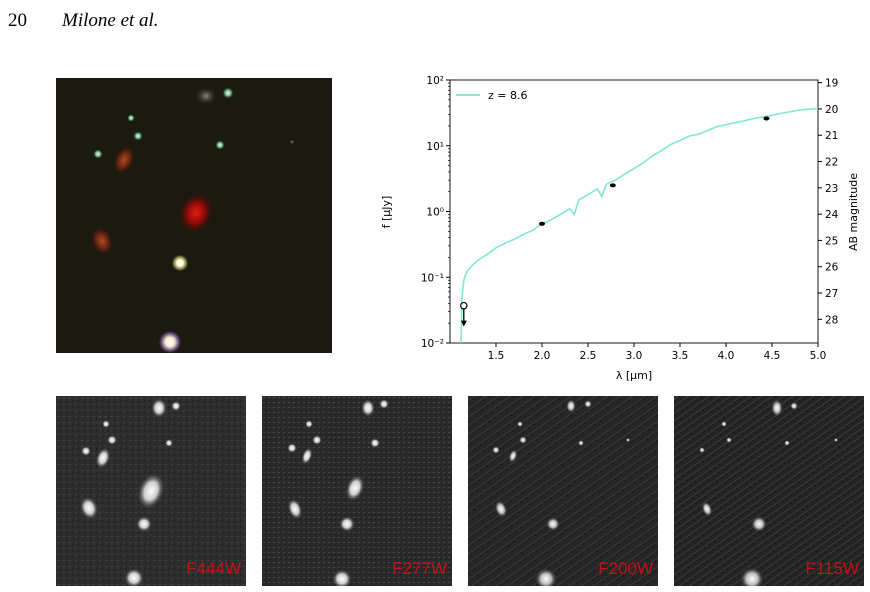  What do you see at coordinates (507, 95) in the screenshot?
I see `legend-label: z = 8.6` at bounding box center [507, 95].